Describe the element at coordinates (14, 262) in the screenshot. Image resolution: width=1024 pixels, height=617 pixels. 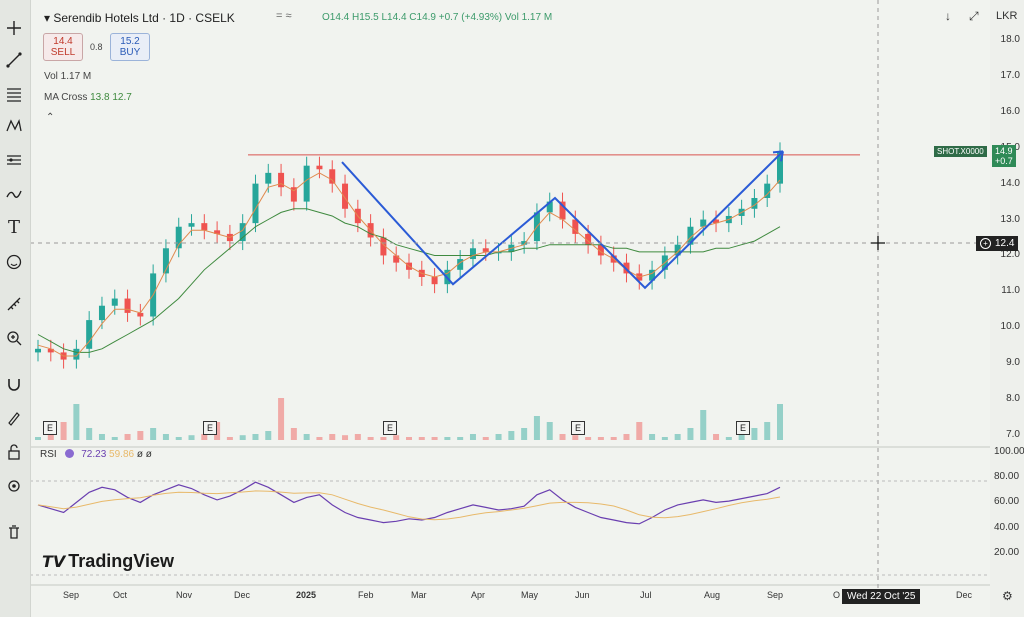
I see `emoji-tool-icon` at that location.